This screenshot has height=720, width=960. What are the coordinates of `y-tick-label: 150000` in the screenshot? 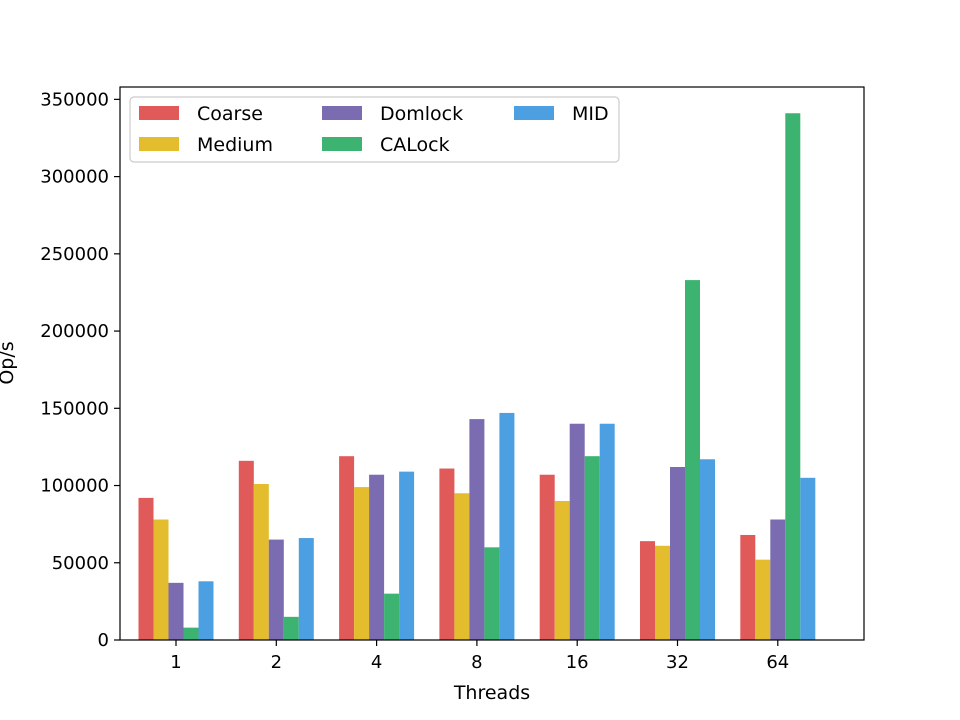 It's located at (74, 408).